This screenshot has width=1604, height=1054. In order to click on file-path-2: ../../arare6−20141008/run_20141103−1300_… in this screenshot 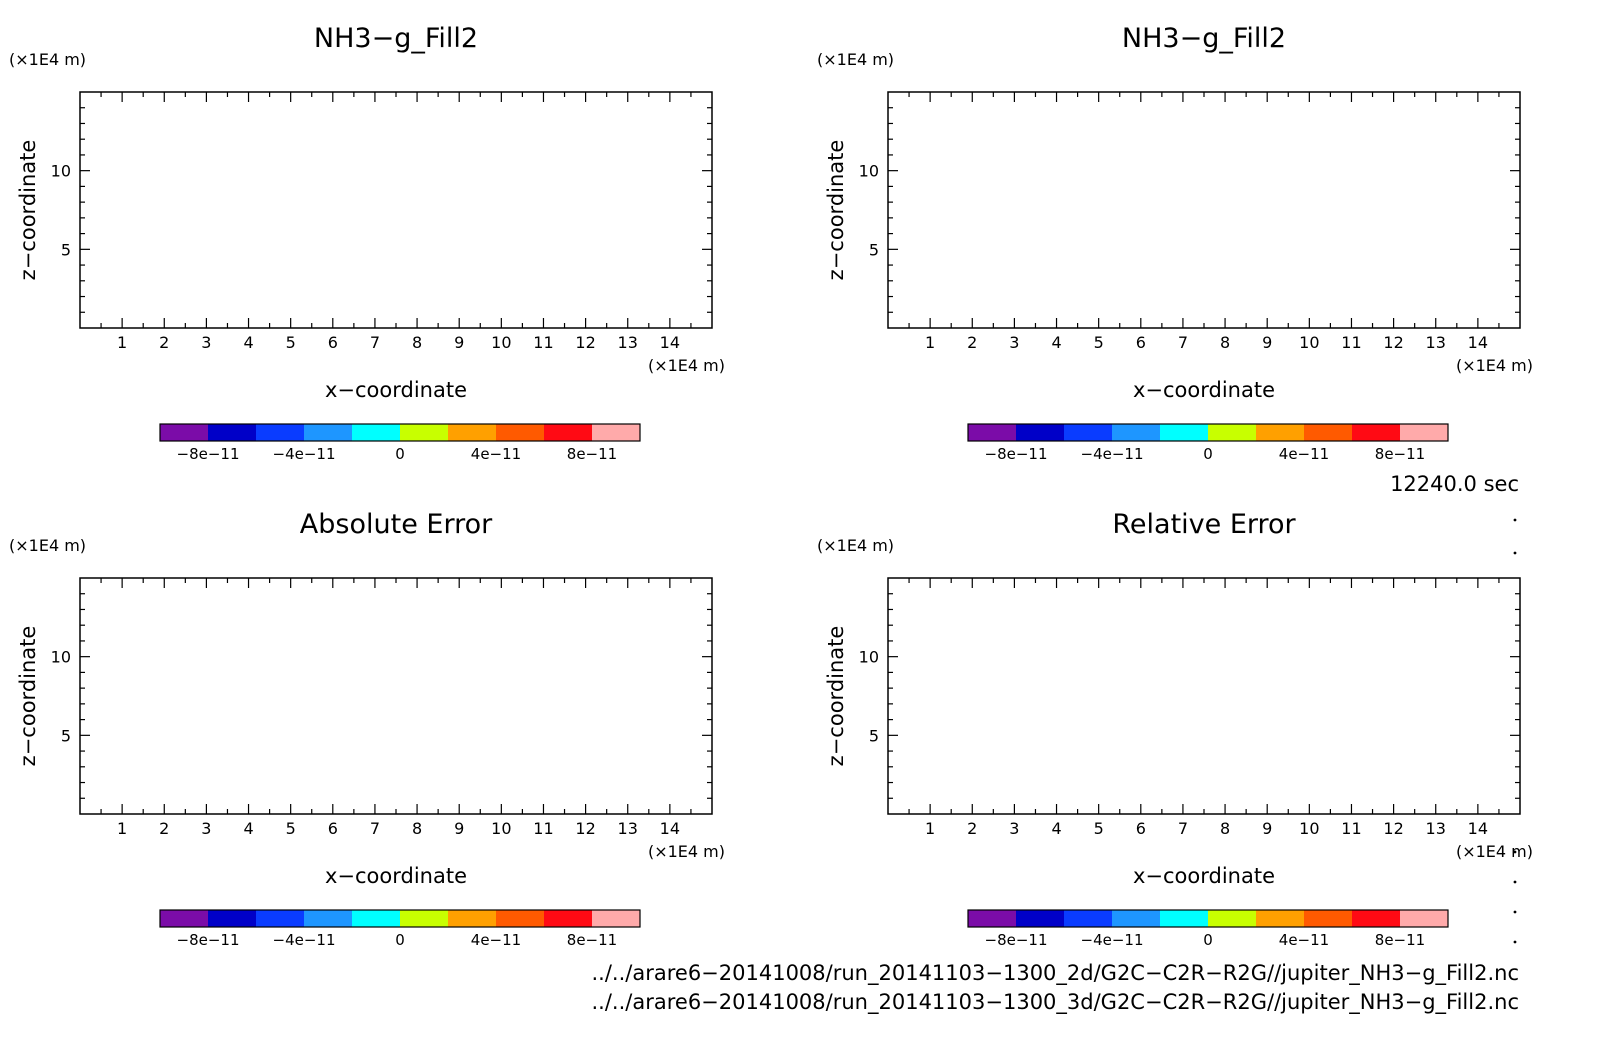, I will do `click(1056, 1002)`.